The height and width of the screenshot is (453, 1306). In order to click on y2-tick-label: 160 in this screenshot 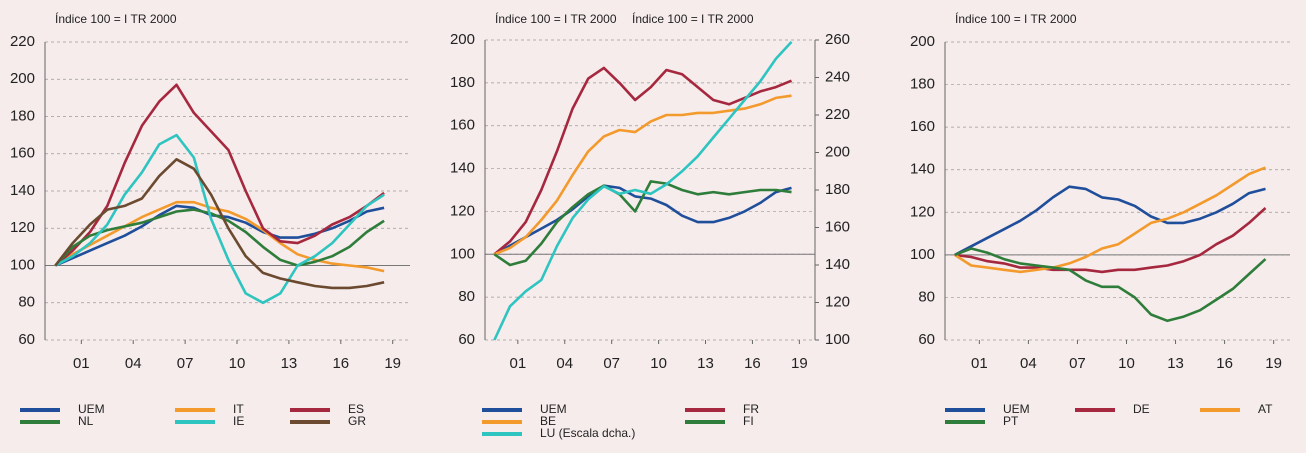, I will do `click(837, 226)`.